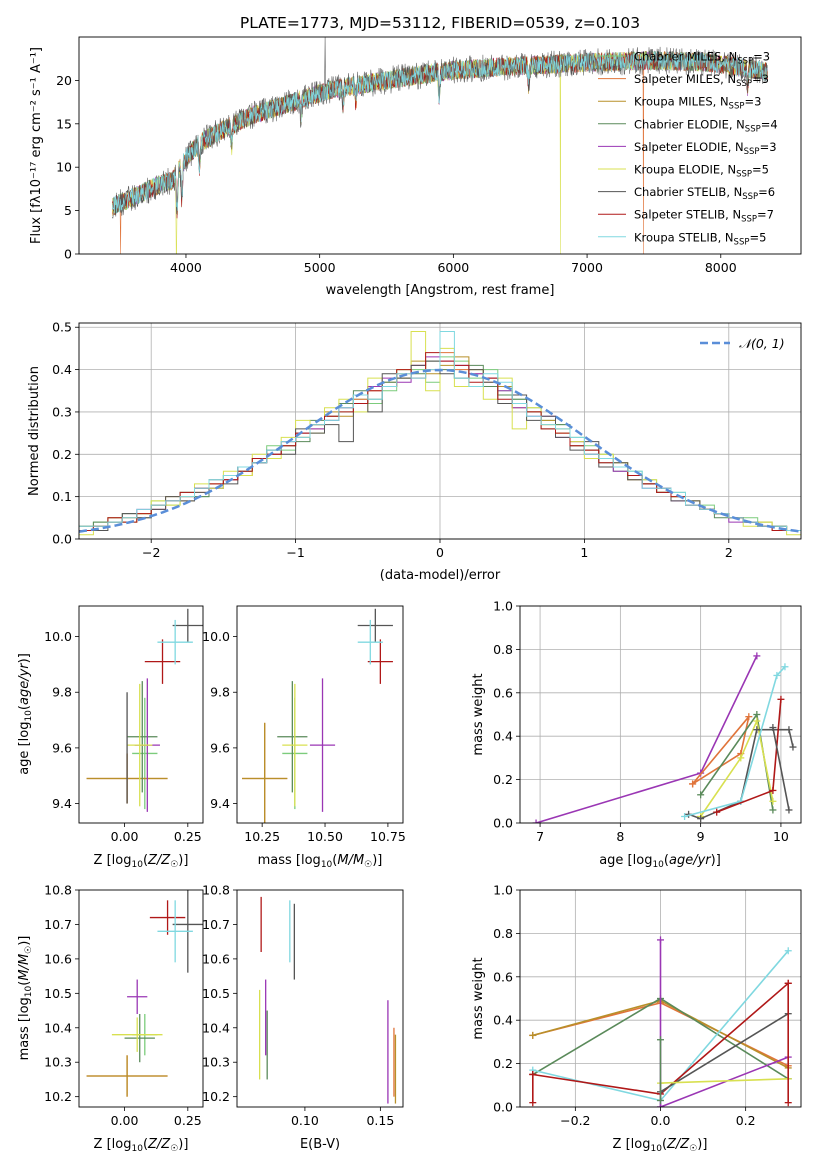 This screenshot has height=1170, width=819. Describe the element at coordinates (68, 254) in the screenshot. I see `y-tick-label: 0` at that location.